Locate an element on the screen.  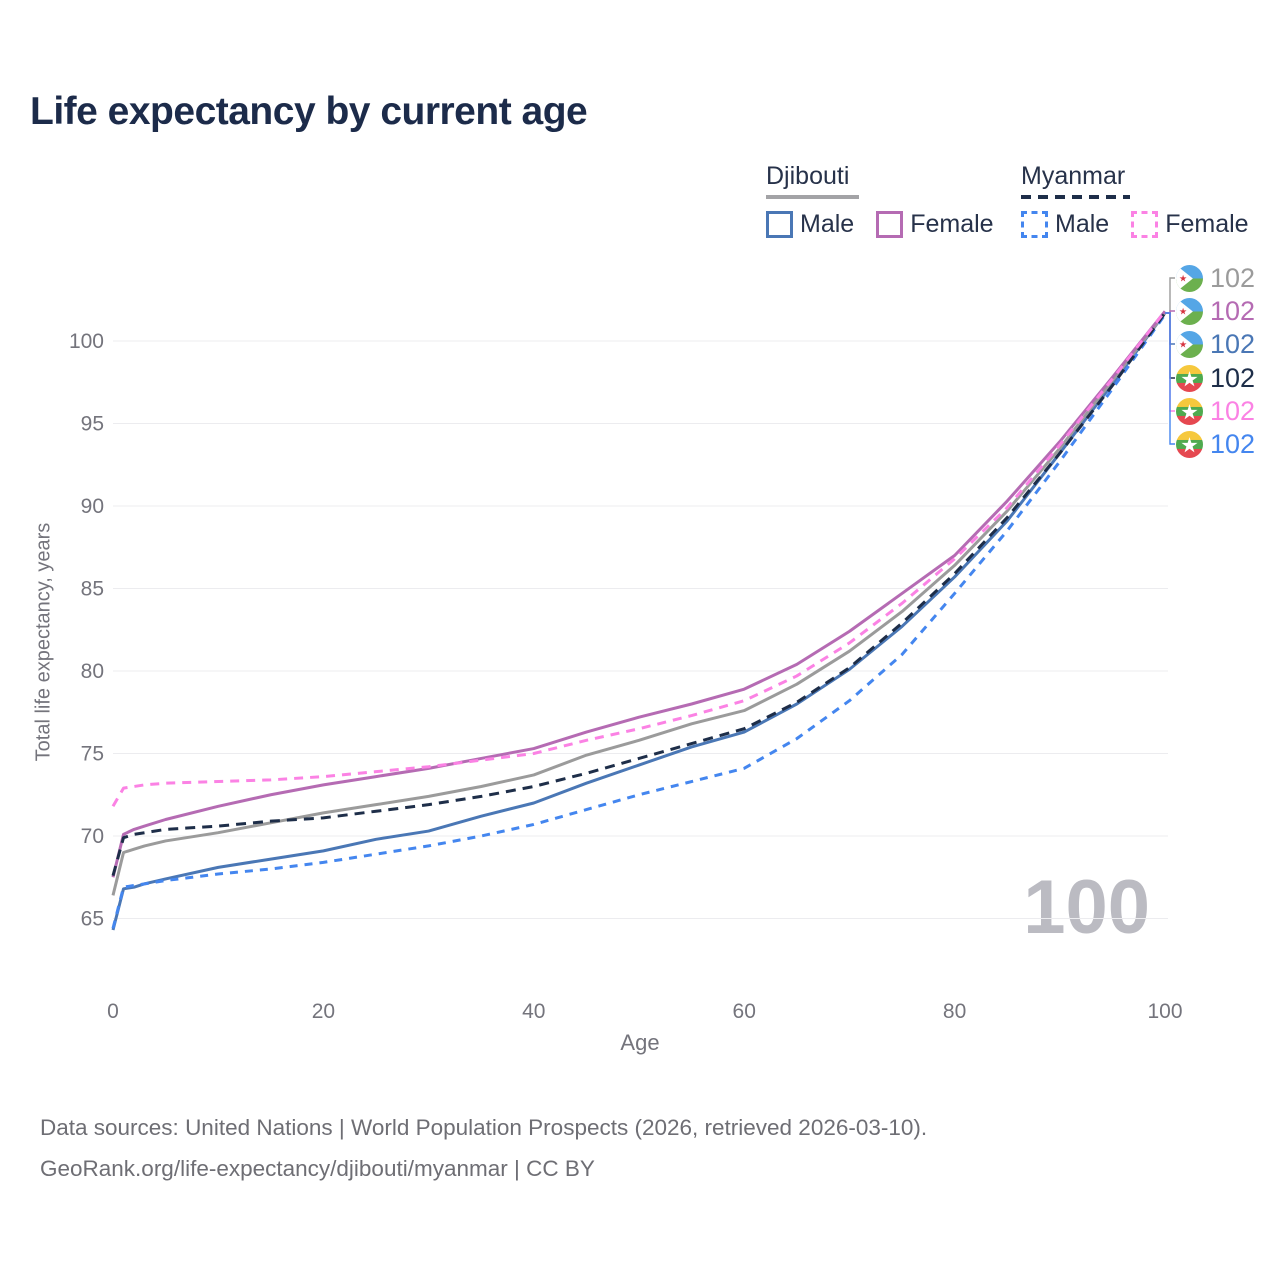
end-label-row-dj-male: 102 is located at coordinates (1215, 344).